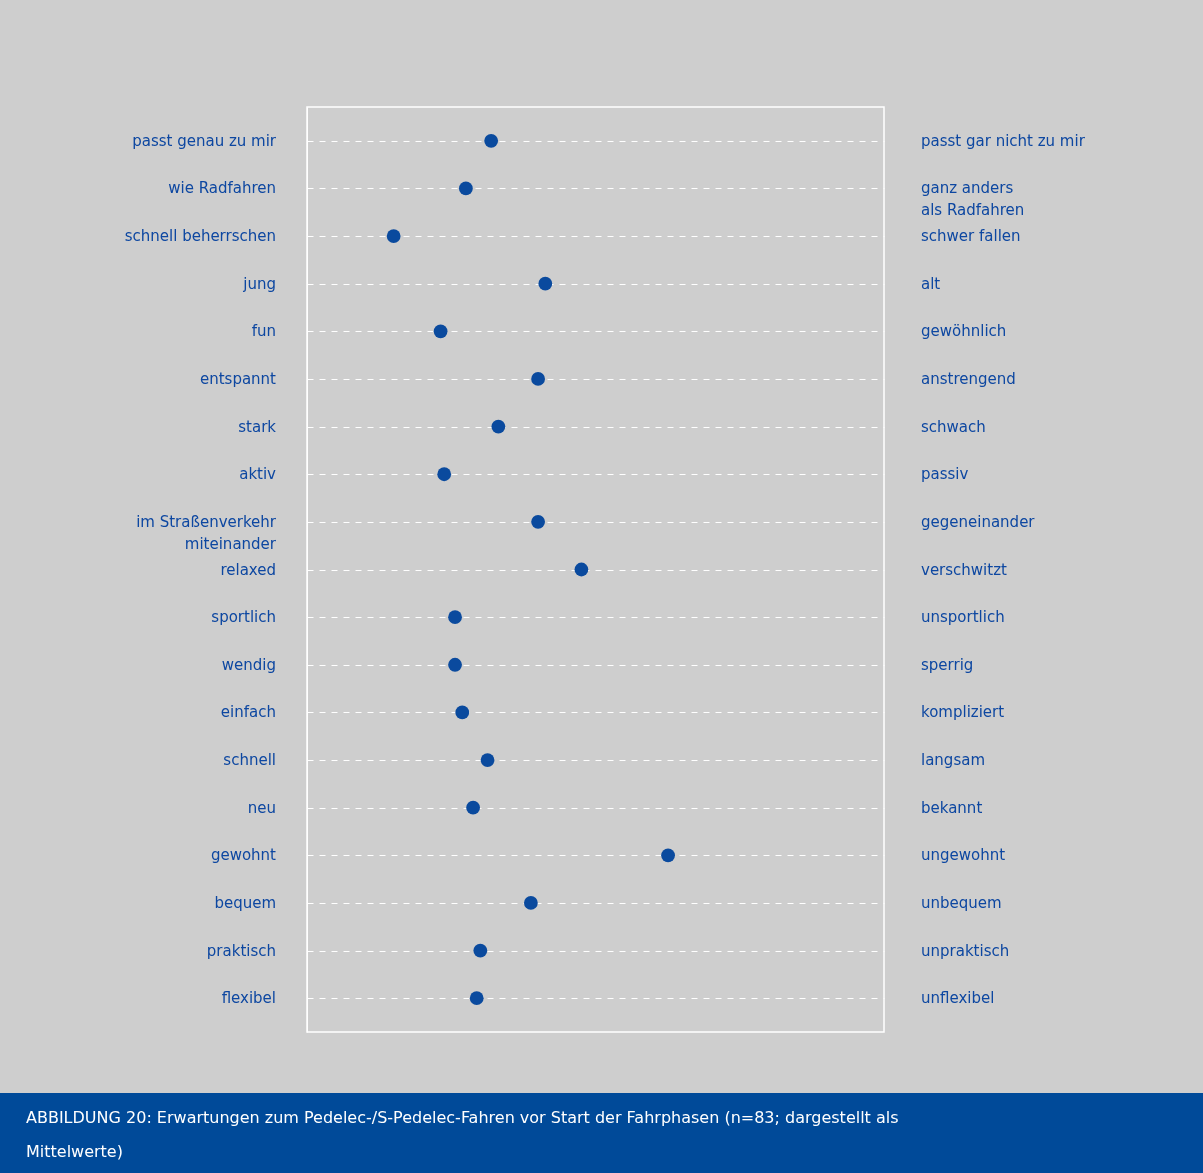 The width and height of the screenshot is (1203, 1173). I want to click on y2-tick-label: passiv, so click(945, 474).